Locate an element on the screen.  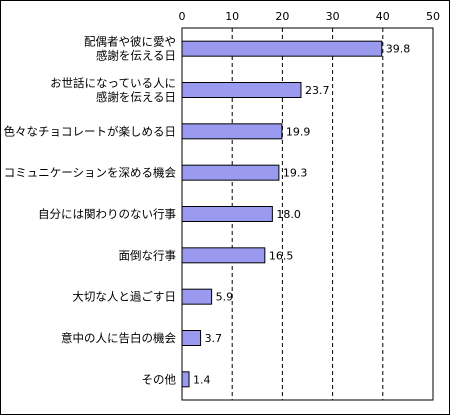
category-label: お世話になっている人に感謝を伝える日 is located at coordinates (113, 90).